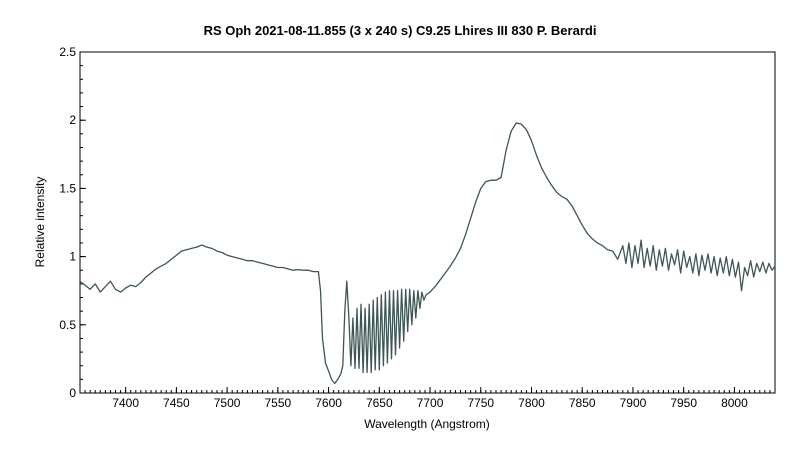  Describe the element at coordinates (72, 393) in the screenshot. I see `y-tick-label: 0` at that location.